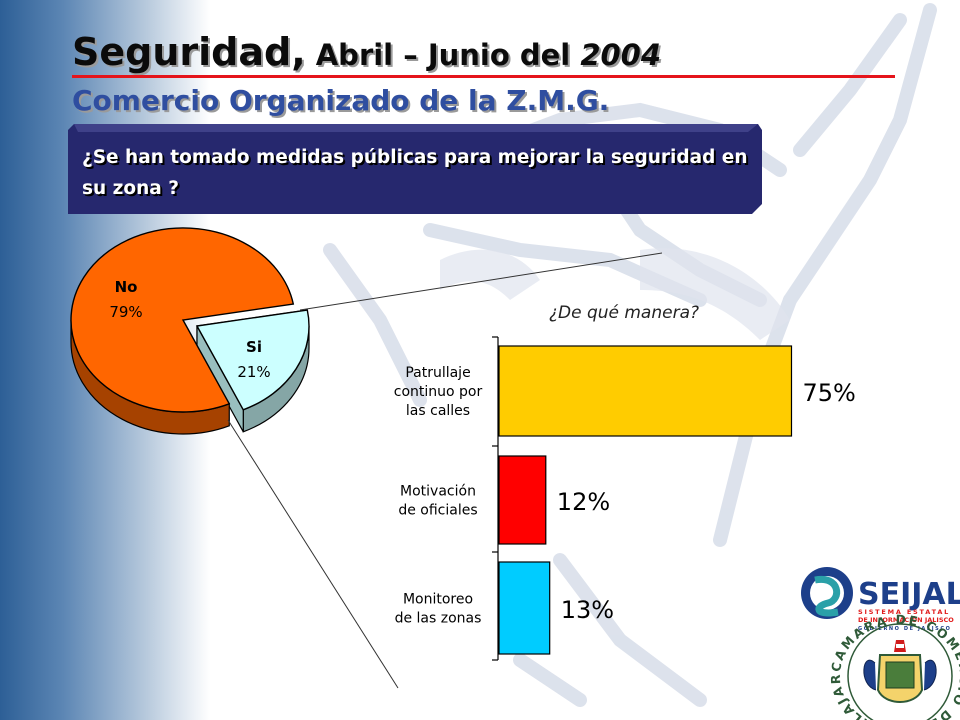 The height and width of the screenshot is (720, 960). I want to click on pie-slice-si, so click(252, 360).